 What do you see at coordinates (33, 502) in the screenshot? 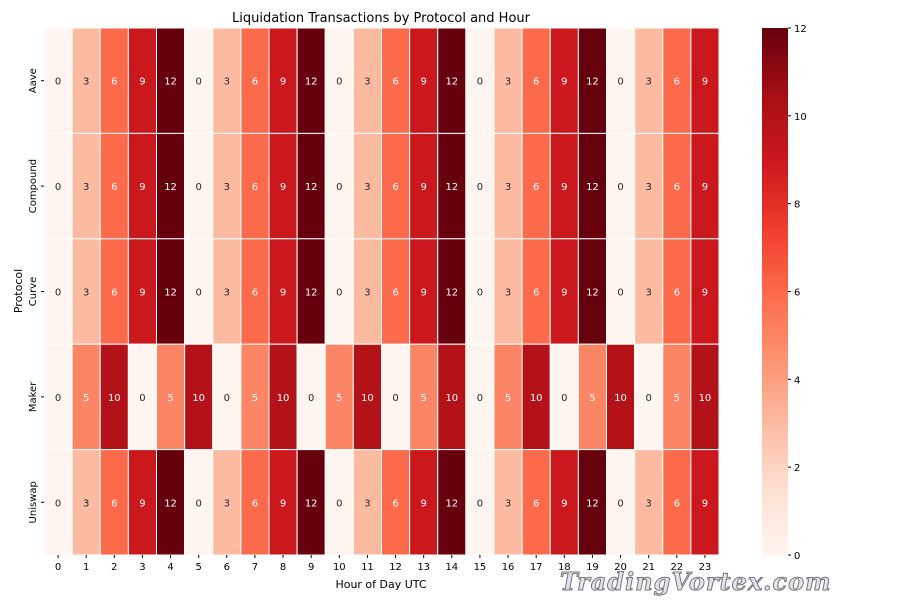
I see `y-tick-label: Uniswap` at bounding box center [33, 502].